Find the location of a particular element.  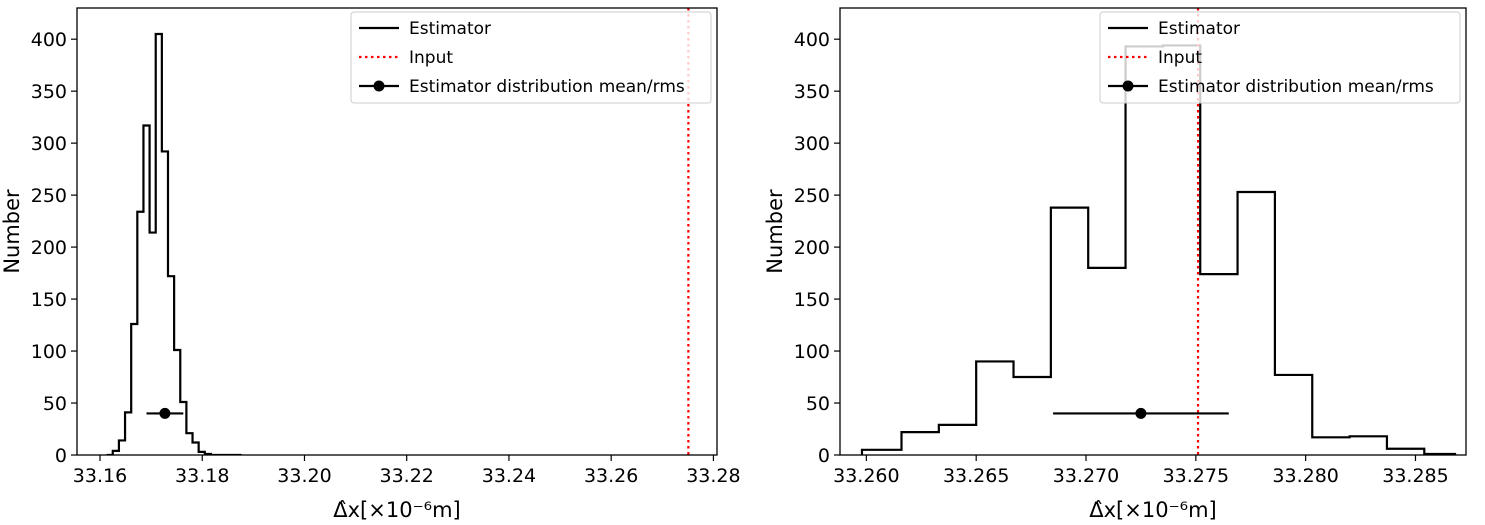

estimator-histogram-step is located at coordinates (174, 243).